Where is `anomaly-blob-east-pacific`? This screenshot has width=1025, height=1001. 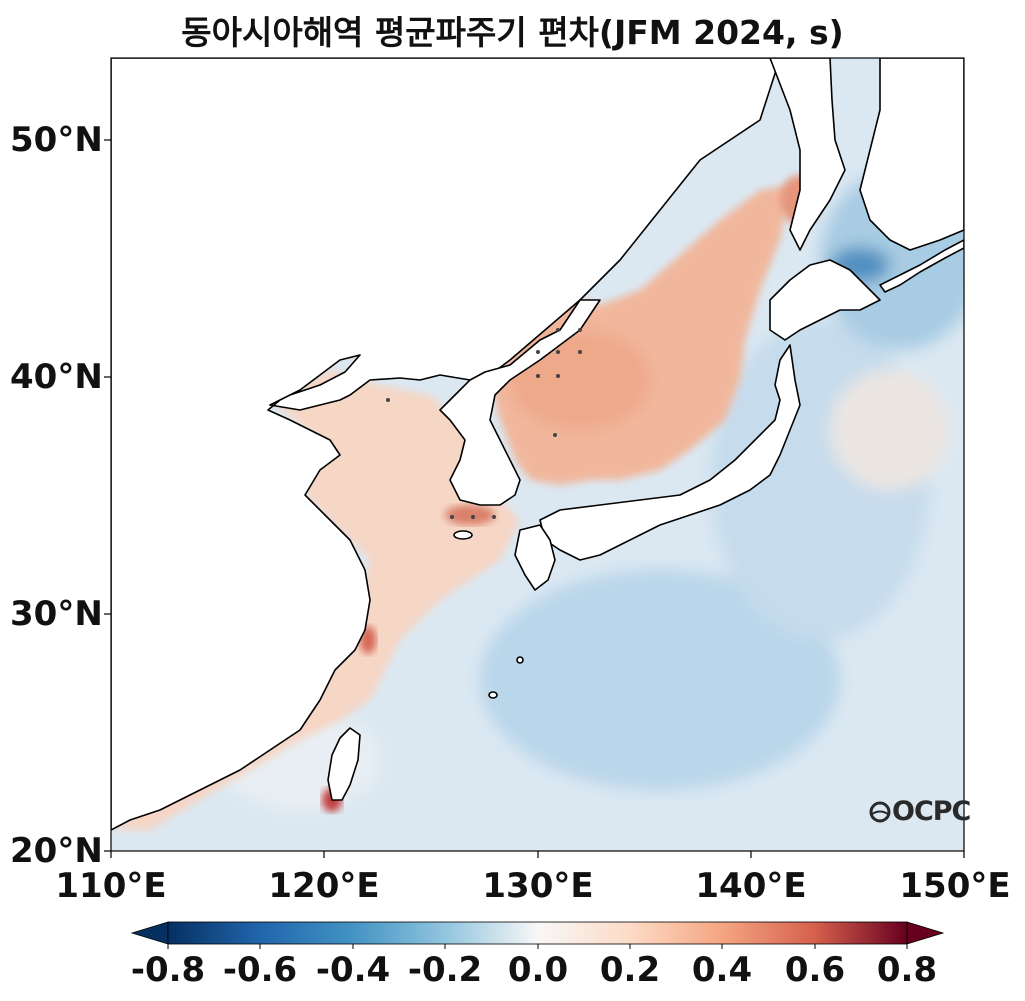
anomaly-blob-east-pacific is located at coordinates (890, 430).